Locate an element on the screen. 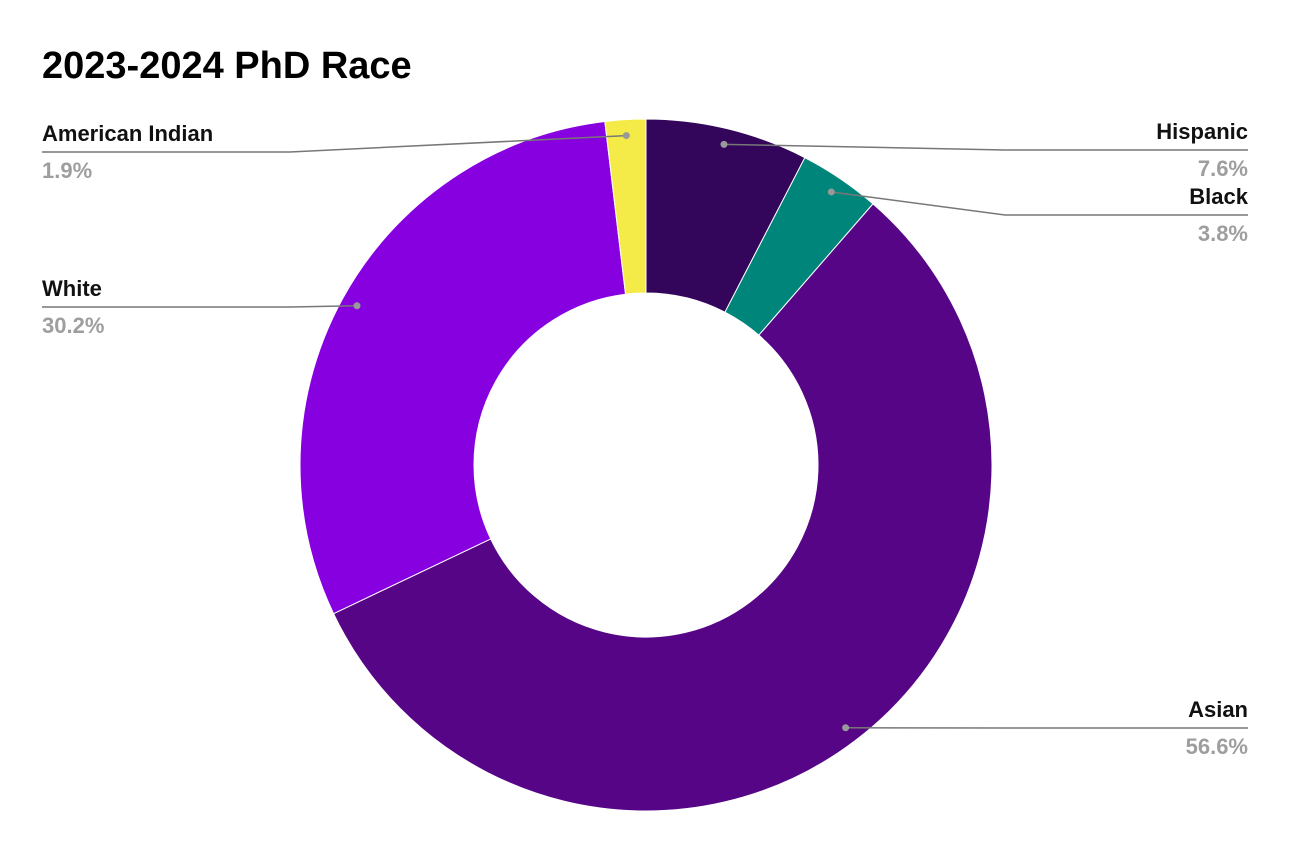 Image resolution: width=1292 pixels, height=860 pixels. legend-label: American Indian is located at coordinates (127, 133).